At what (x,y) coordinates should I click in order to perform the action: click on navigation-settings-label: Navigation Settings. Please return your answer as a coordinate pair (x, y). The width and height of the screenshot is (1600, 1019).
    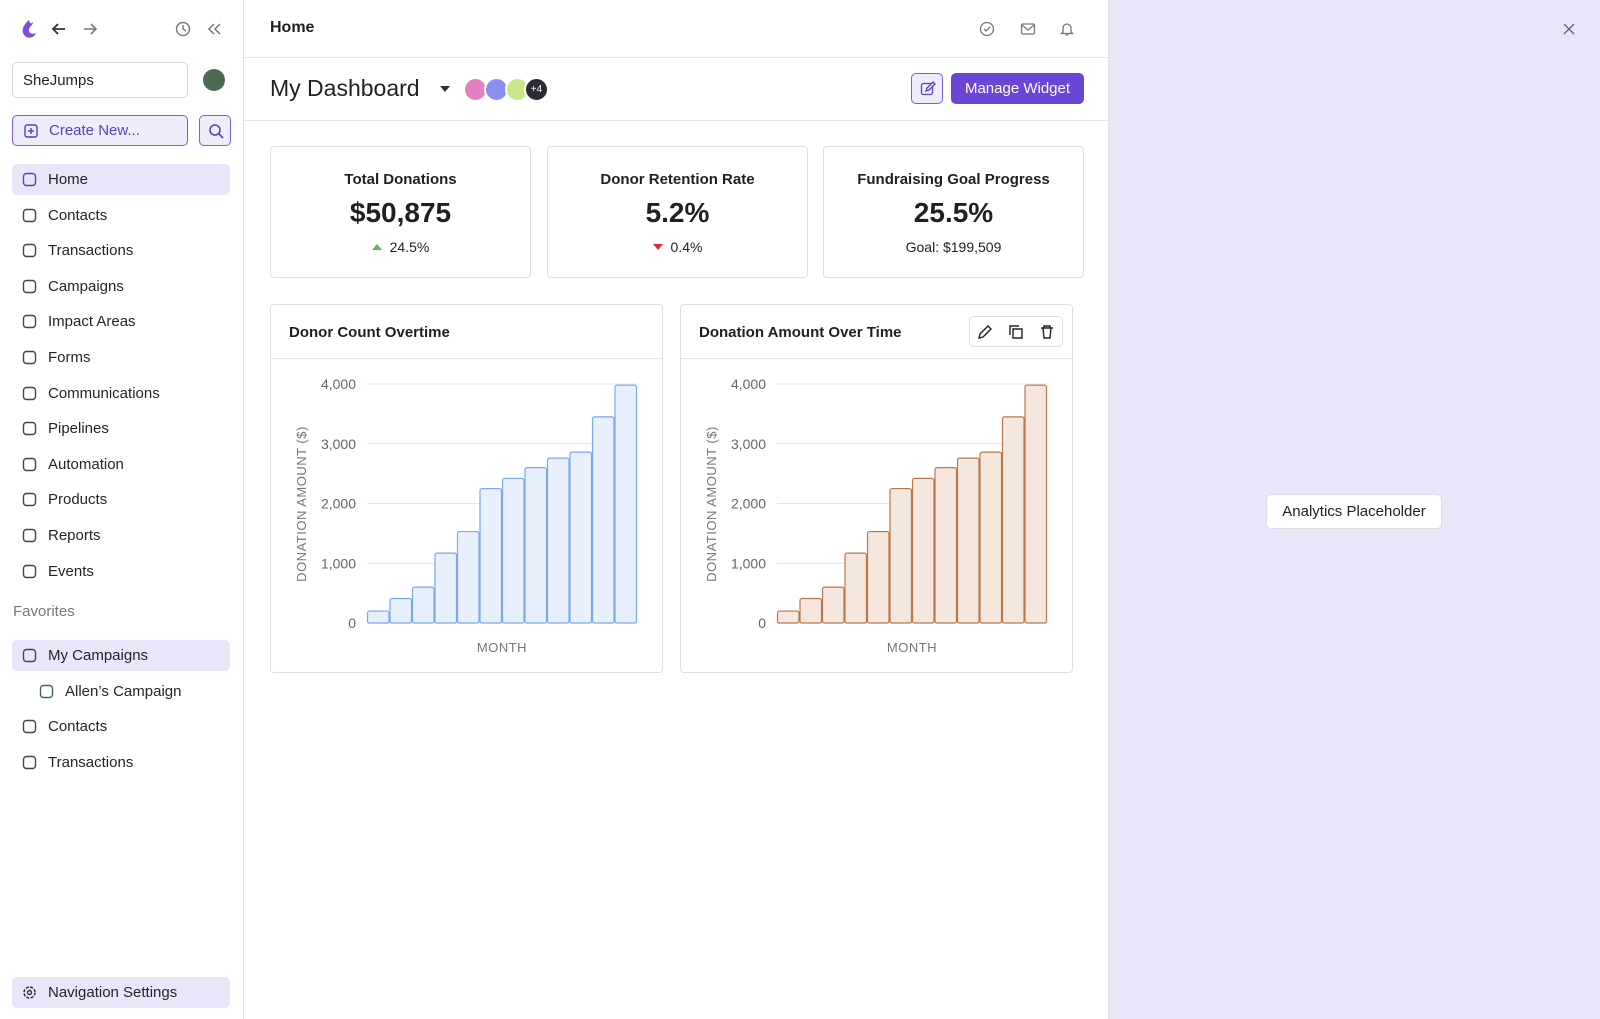
    Looking at the image, I should click on (113, 992).